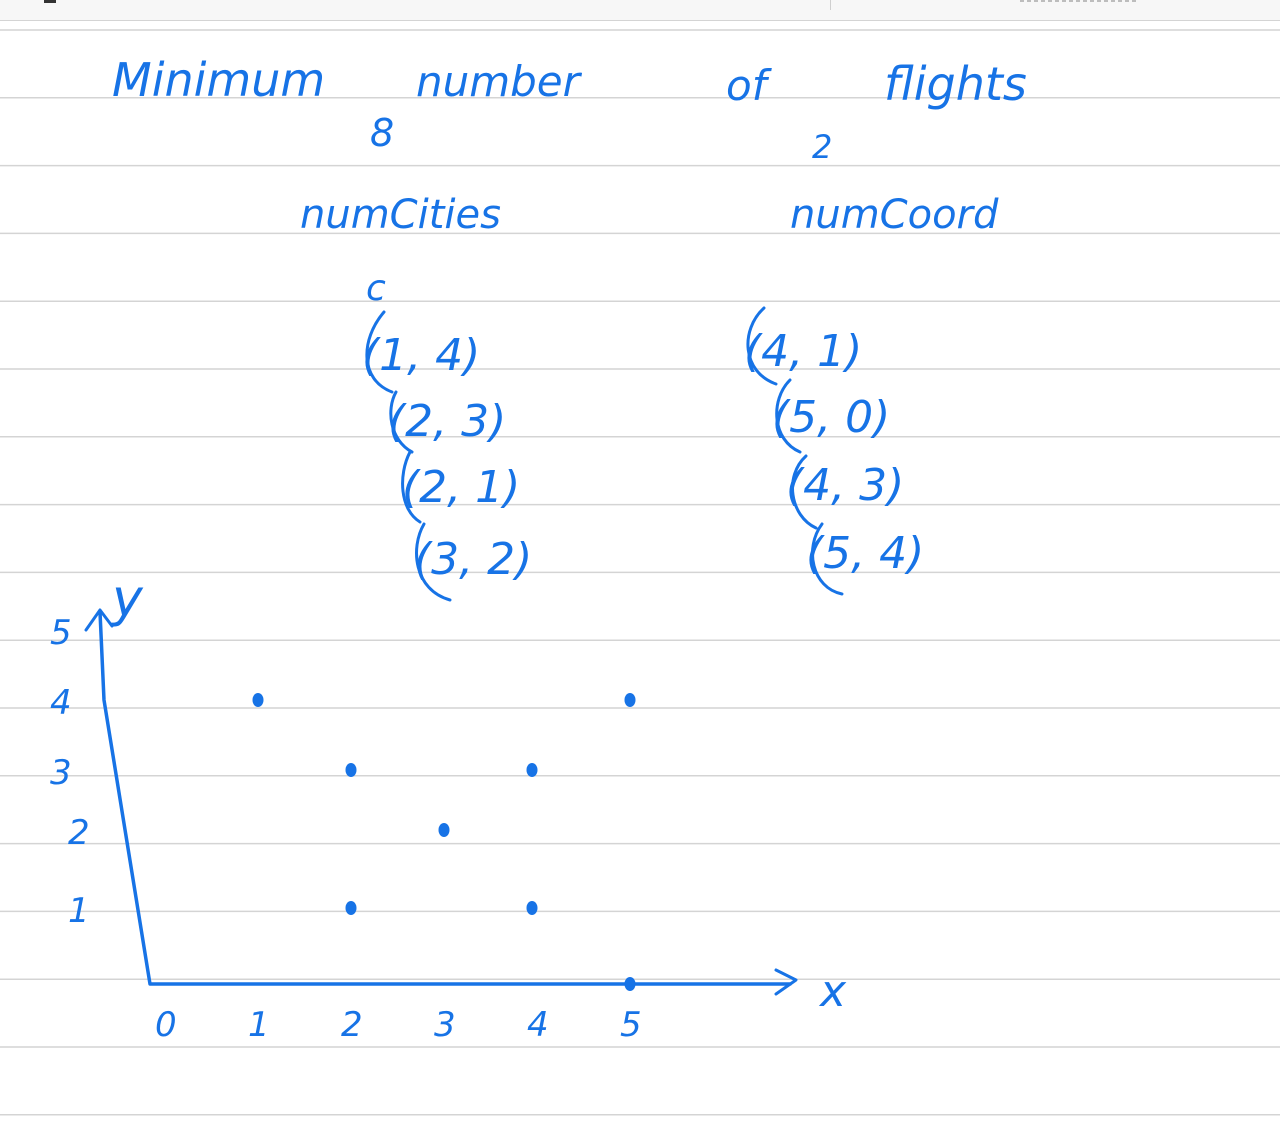  I want to click on title-word-number: number, so click(499, 81).